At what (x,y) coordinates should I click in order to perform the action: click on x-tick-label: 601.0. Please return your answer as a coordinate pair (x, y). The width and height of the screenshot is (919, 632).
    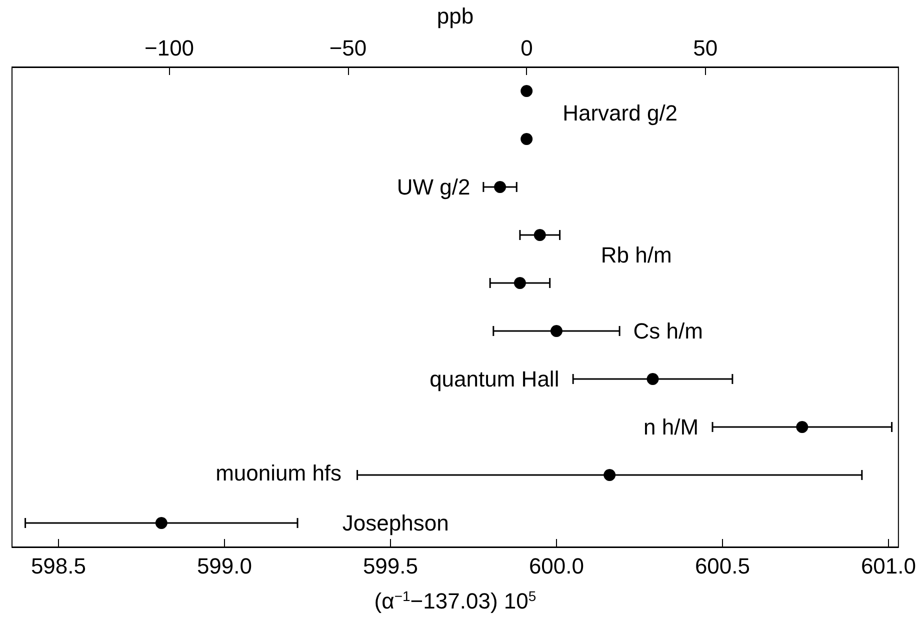
    Looking at the image, I should click on (888, 566).